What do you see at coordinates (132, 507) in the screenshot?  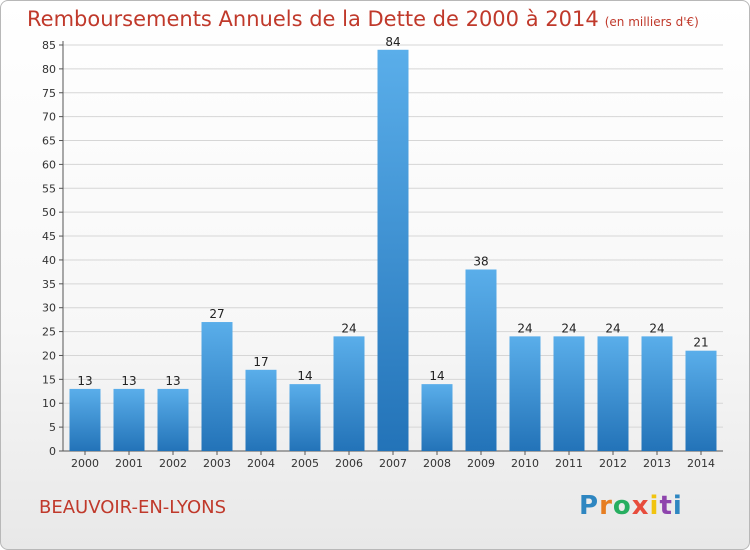 I see `town-name: BEAUVOIR-EN-LYONS` at bounding box center [132, 507].